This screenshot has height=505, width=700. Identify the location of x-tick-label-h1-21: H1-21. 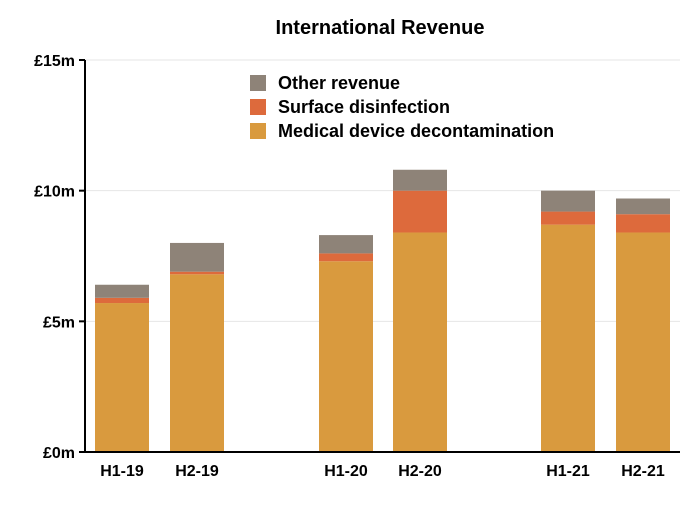
(568, 471).